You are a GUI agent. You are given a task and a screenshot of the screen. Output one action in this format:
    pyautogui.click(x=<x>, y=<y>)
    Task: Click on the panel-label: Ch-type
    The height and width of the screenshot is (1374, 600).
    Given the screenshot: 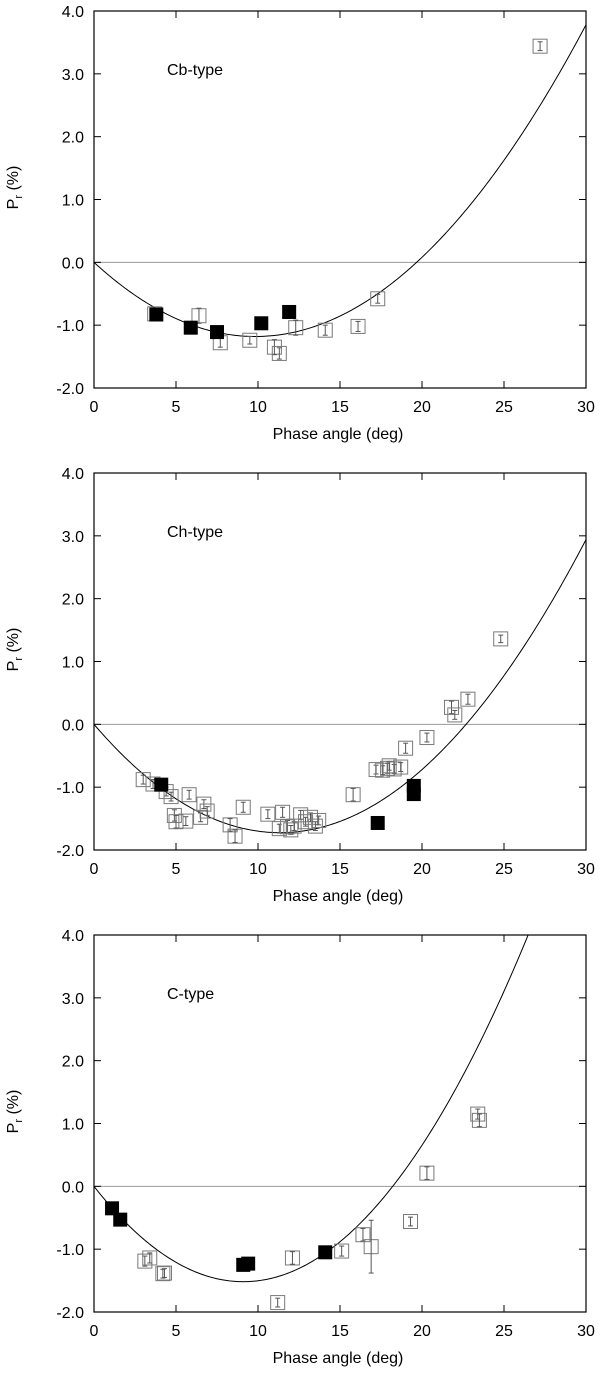 What is the action you would take?
    pyautogui.click(x=195, y=532)
    